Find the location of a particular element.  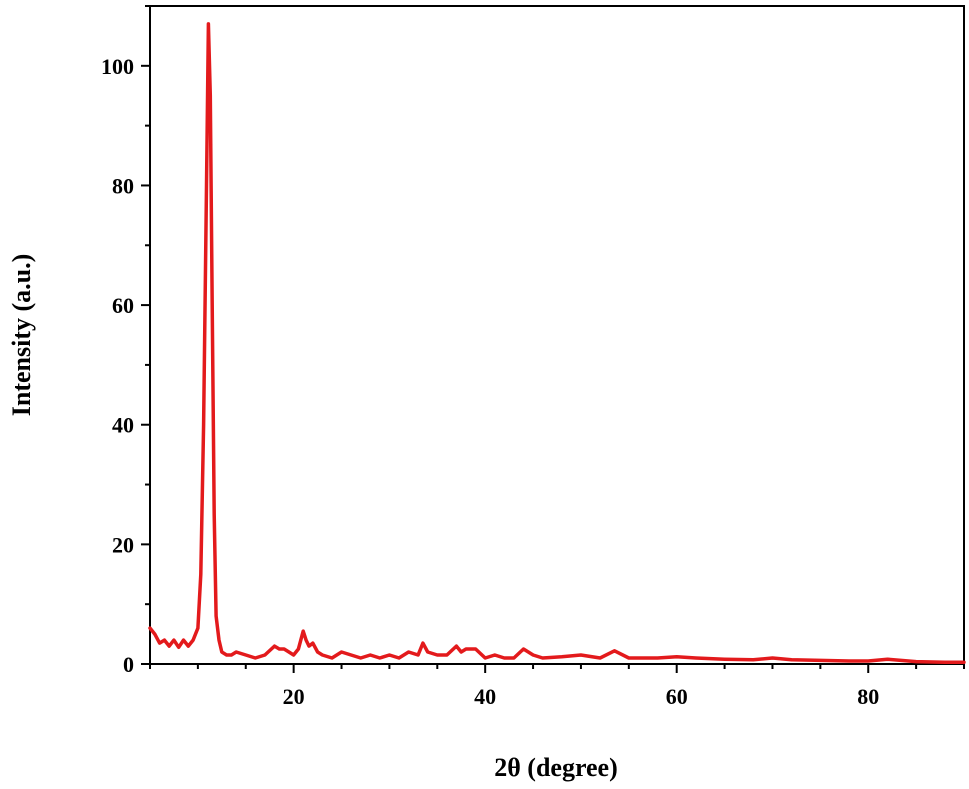

y-axis-title: Intensity (a.u.) is located at coordinates (21, 335).